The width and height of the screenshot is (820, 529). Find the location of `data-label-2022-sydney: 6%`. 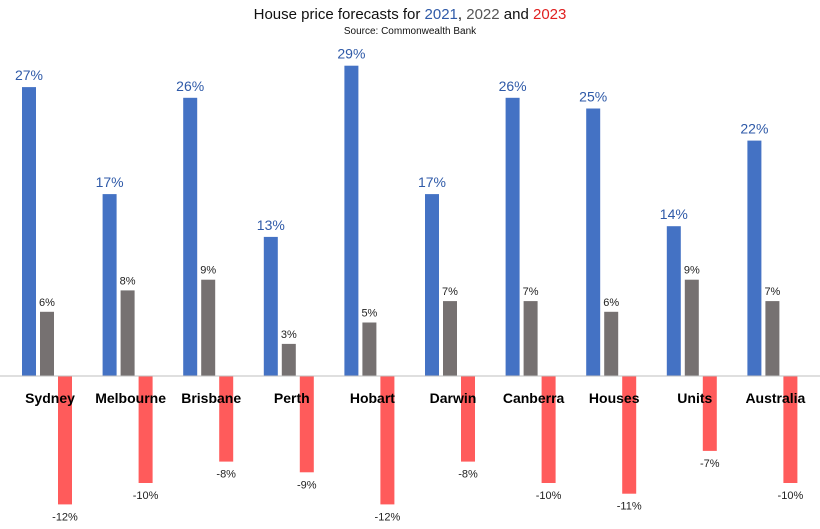

data-label-2022-sydney: 6% is located at coordinates (47, 303).